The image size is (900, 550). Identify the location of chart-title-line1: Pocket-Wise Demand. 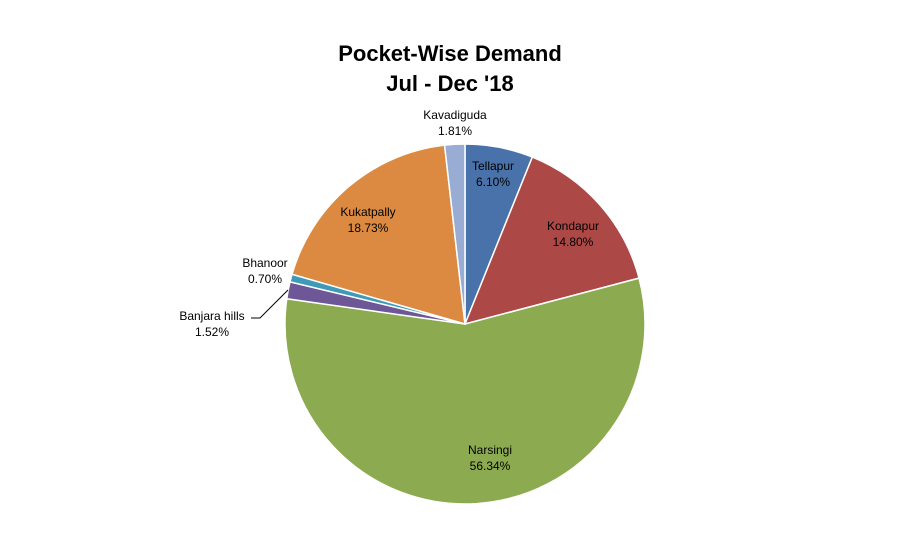
(450, 53).